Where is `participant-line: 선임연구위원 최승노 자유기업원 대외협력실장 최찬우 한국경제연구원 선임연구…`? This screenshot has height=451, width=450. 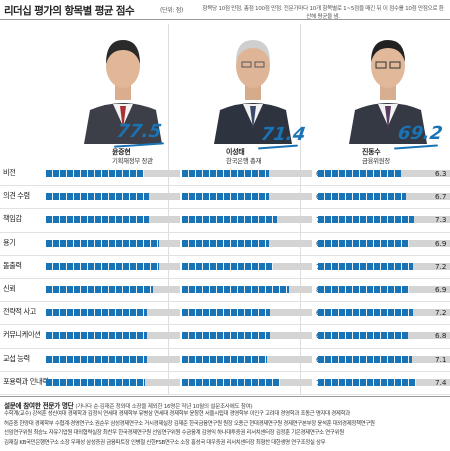
participant-line: 선임연구위원 최승노 자유기업원 대외협력실장 최찬우 한국경제연구원 선임연구… is located at coordinates (174, 433).